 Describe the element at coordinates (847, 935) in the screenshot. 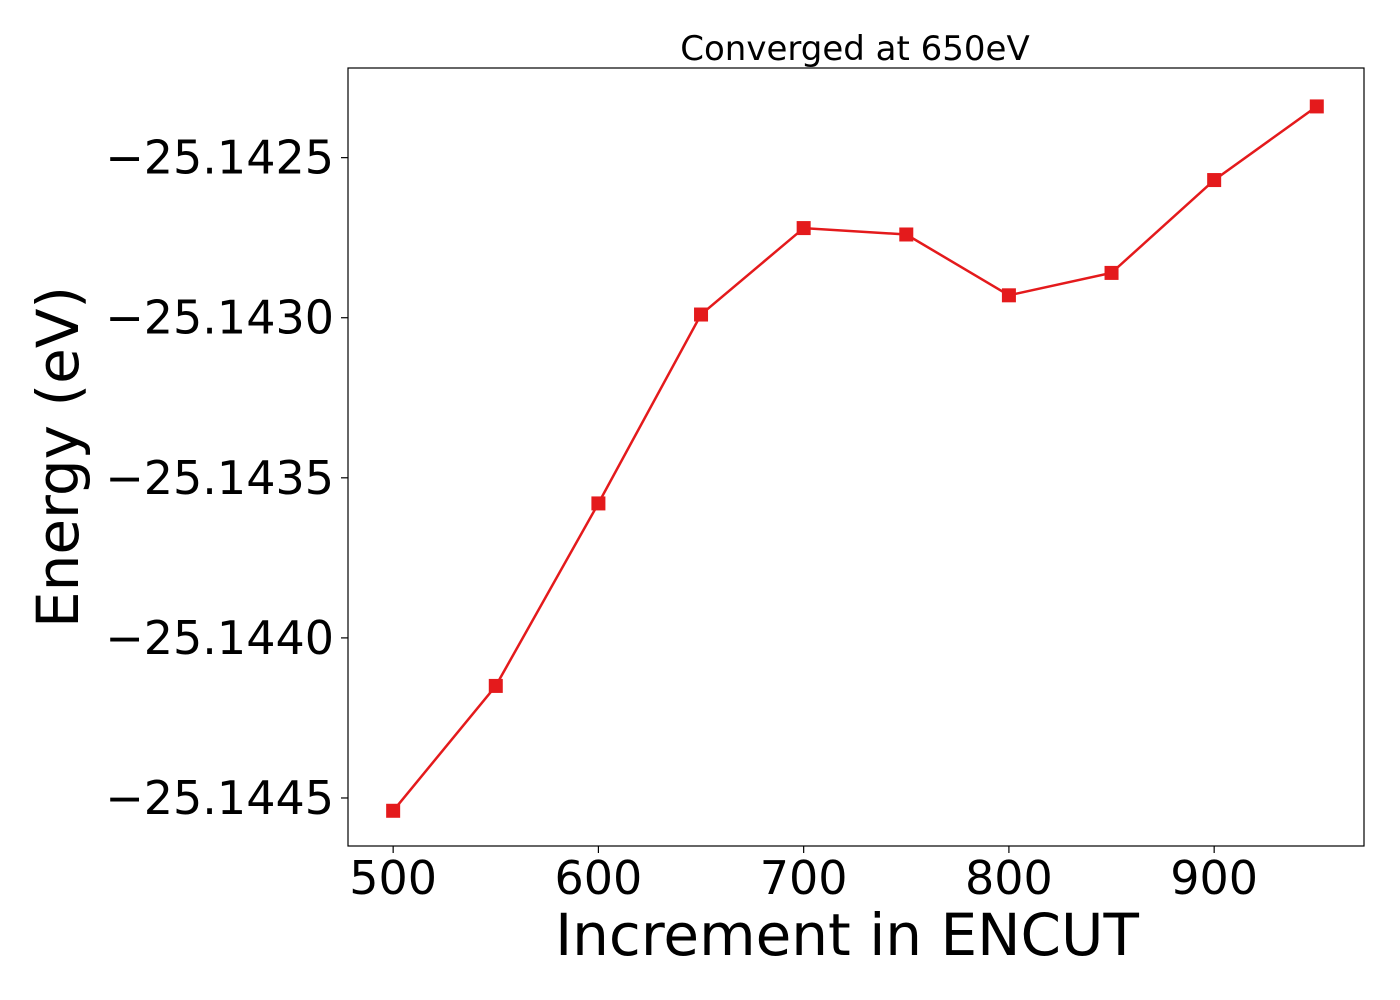

I see `x-axis-label: Increment in ENCUT` at that location.